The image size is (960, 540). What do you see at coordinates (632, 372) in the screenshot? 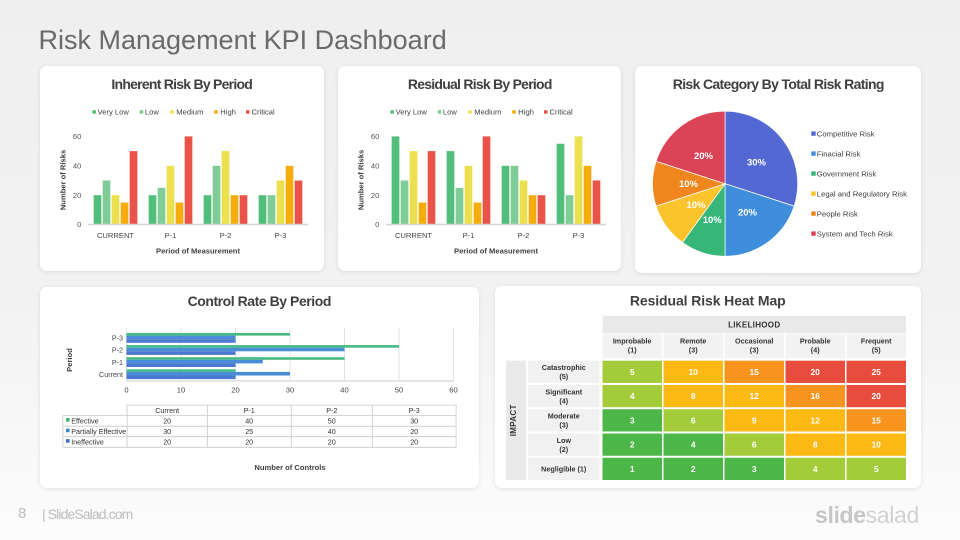
I see `svg-text: 5` at bounding box center [632, 372].